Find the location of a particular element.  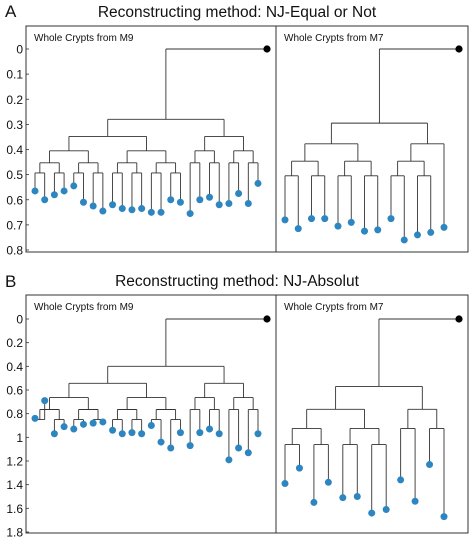

chart-0-ytick-label: 0.8 is located at coordinates (14, 251).